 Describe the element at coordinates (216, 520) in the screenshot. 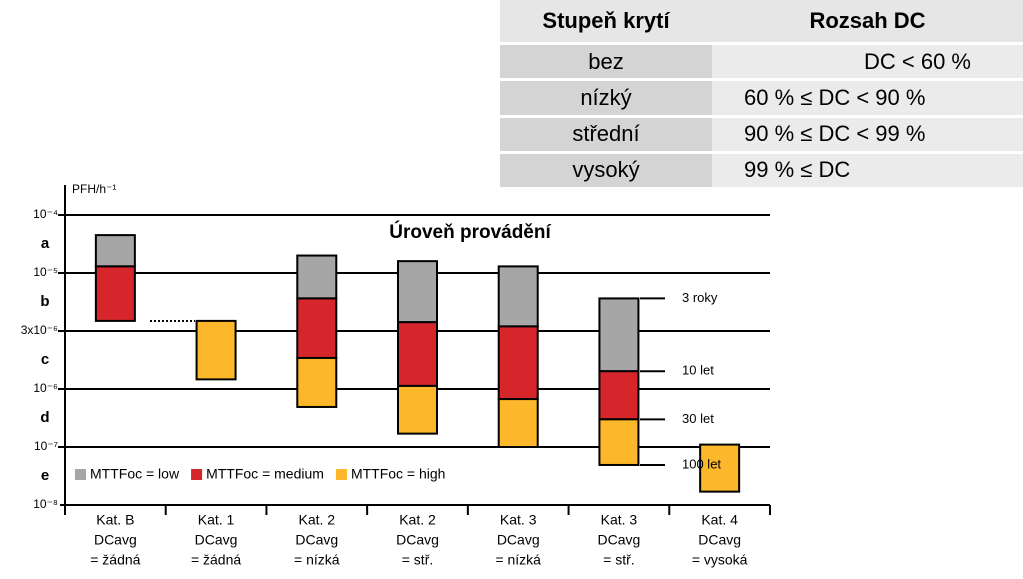

I see `x-tick-label: Kat. 1` at that location.